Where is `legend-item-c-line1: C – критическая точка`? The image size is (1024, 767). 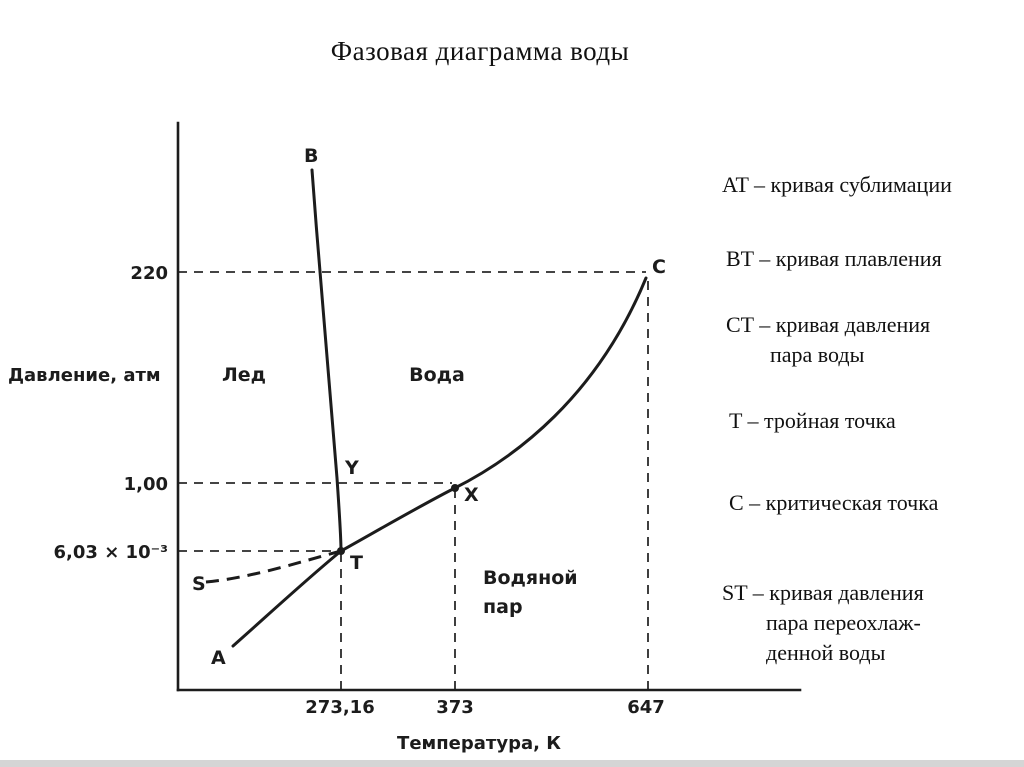 legend-item-c-line1: C – критическая точка is located at coordinates (834, 502).